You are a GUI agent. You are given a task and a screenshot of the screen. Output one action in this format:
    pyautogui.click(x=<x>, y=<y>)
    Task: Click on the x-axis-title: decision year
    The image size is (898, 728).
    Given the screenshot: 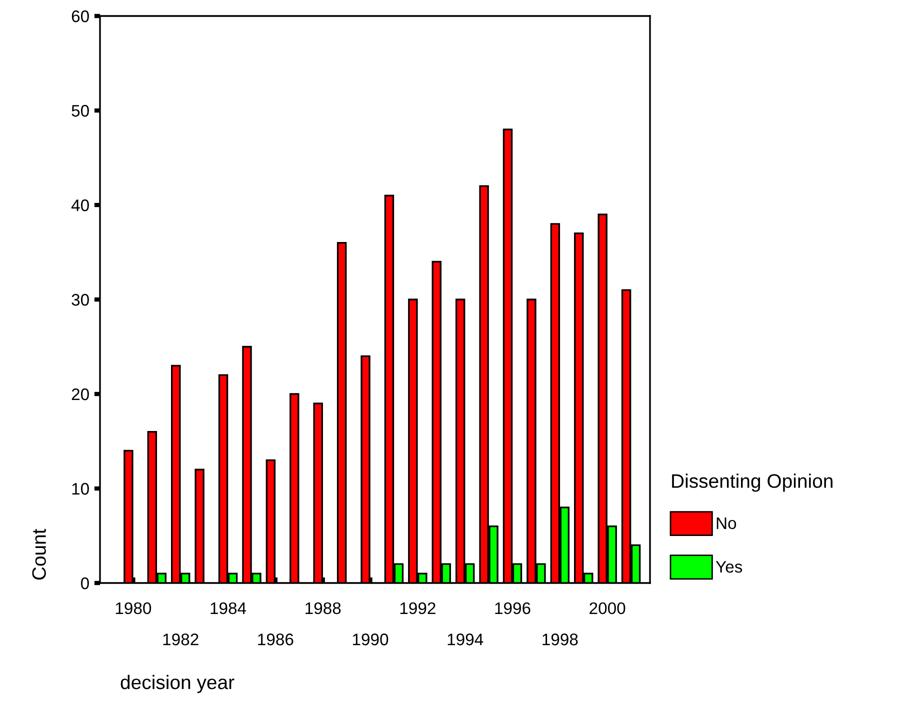 What is the action you would take?
    pyautogui.click(x=177, y=684)
    